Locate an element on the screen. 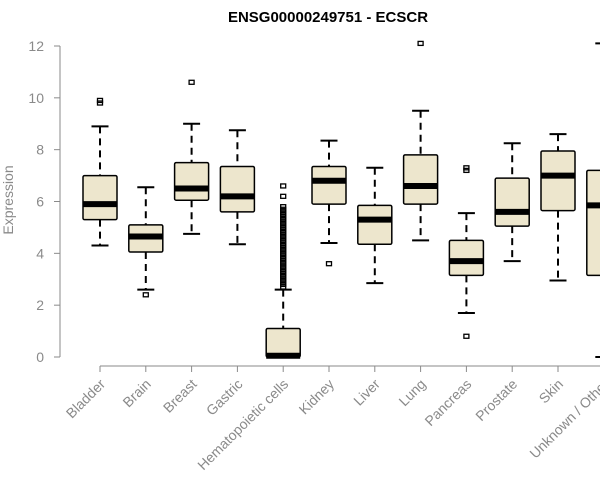 The width and height of the screenshot is (600, 500). box-pancreas is located at coordinates (466, 252).